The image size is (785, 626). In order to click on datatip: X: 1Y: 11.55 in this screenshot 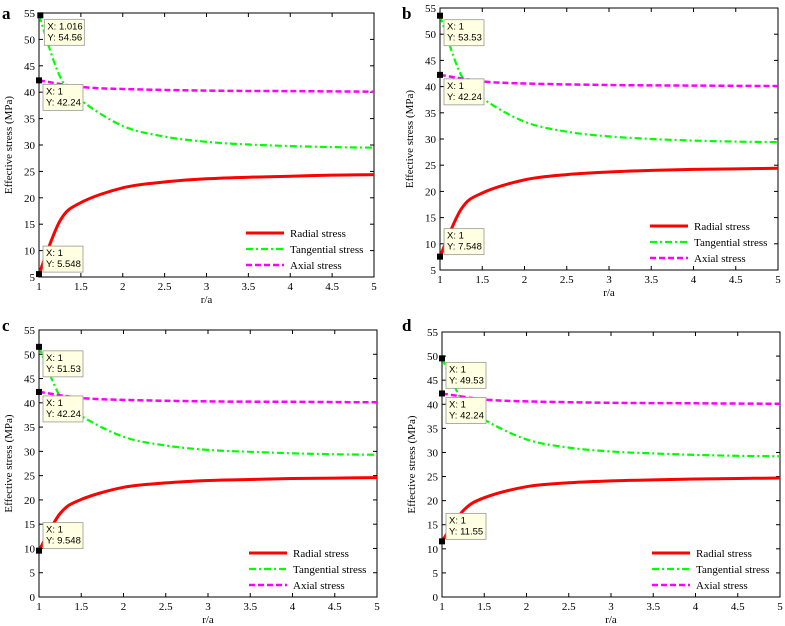, I will do `click(463, 528)`.